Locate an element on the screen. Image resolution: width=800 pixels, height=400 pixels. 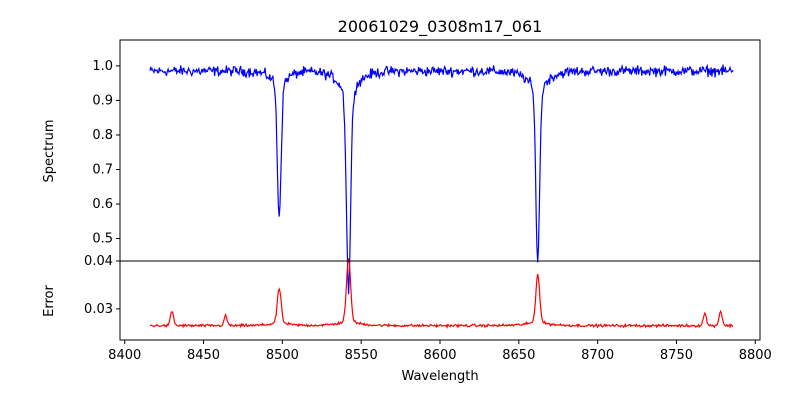
wavelength-x-tick-label: 8800 is located at coordinates (755, 355).